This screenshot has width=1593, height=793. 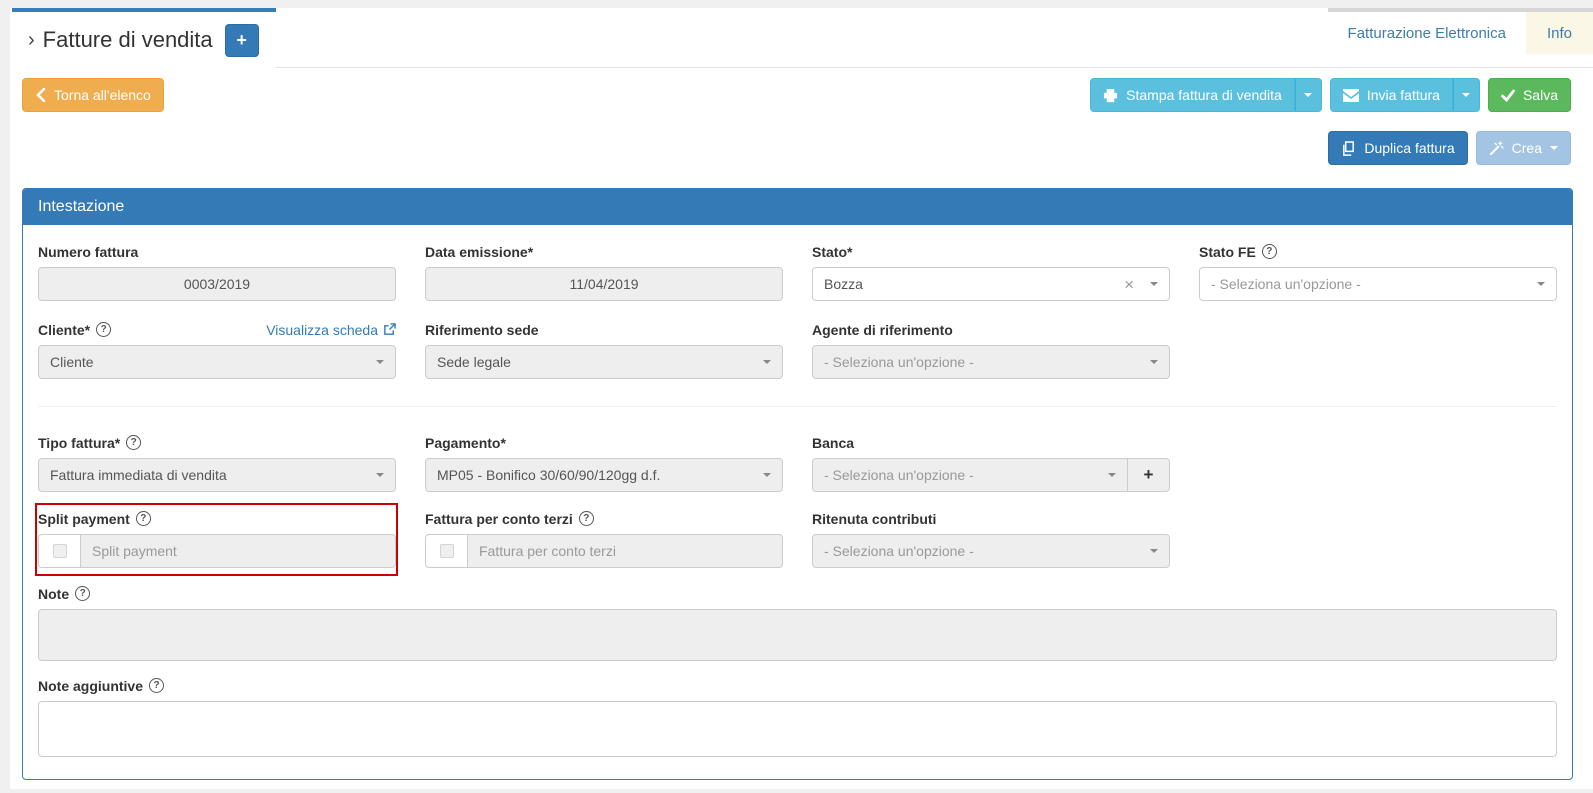 I want to click on stato-select-value: Bozza, so click(x=843, y=284).